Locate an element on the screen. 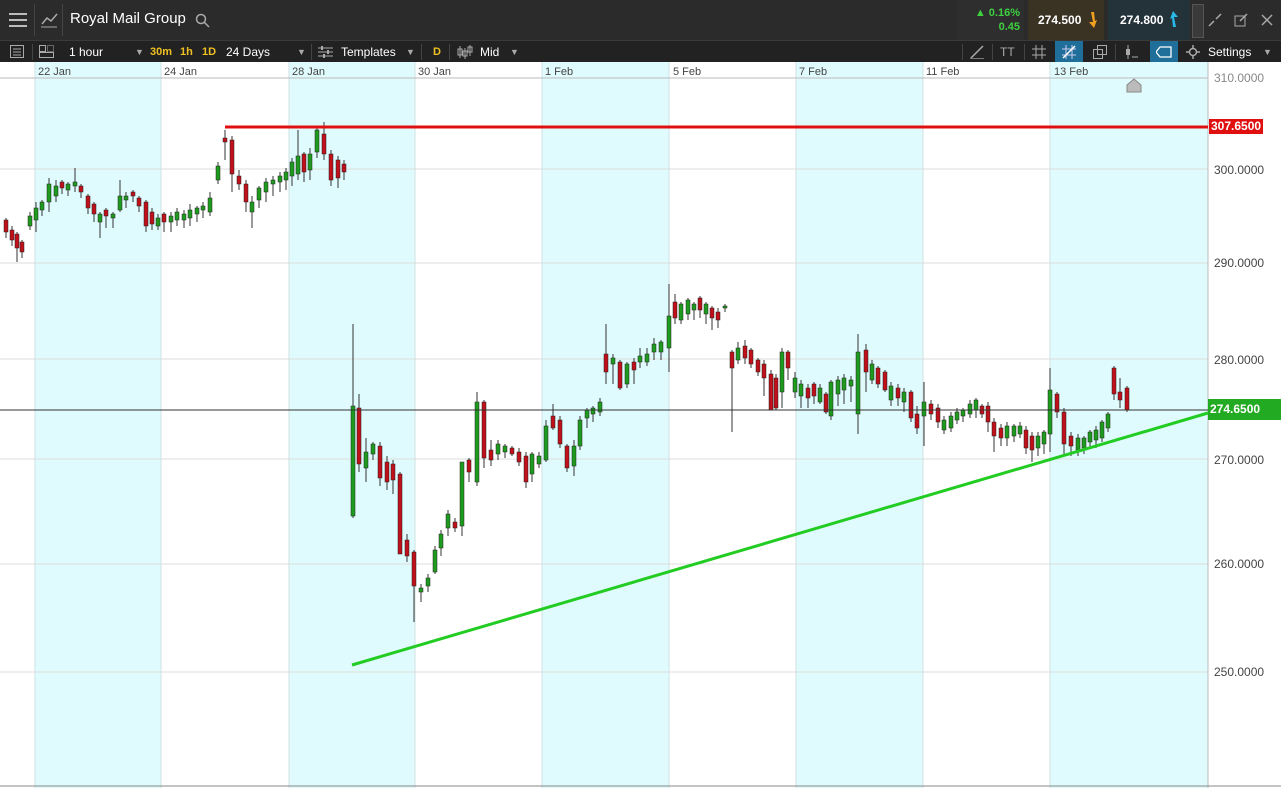  sell-button: 274.500 is located at coordinates (1066, 20).